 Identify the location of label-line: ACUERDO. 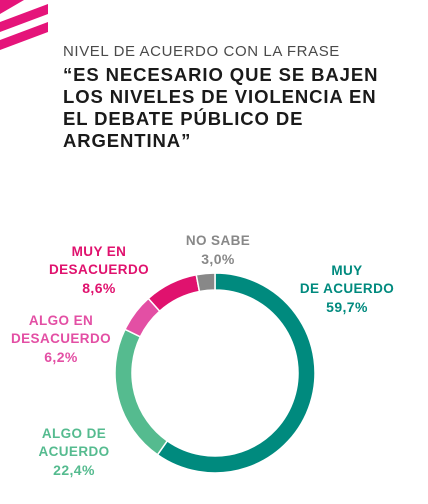
(74, 451).